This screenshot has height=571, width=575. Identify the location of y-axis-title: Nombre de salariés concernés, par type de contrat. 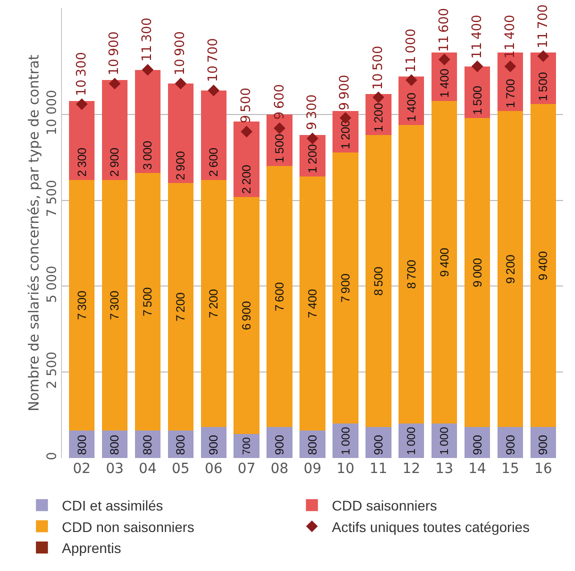
(34, 233).